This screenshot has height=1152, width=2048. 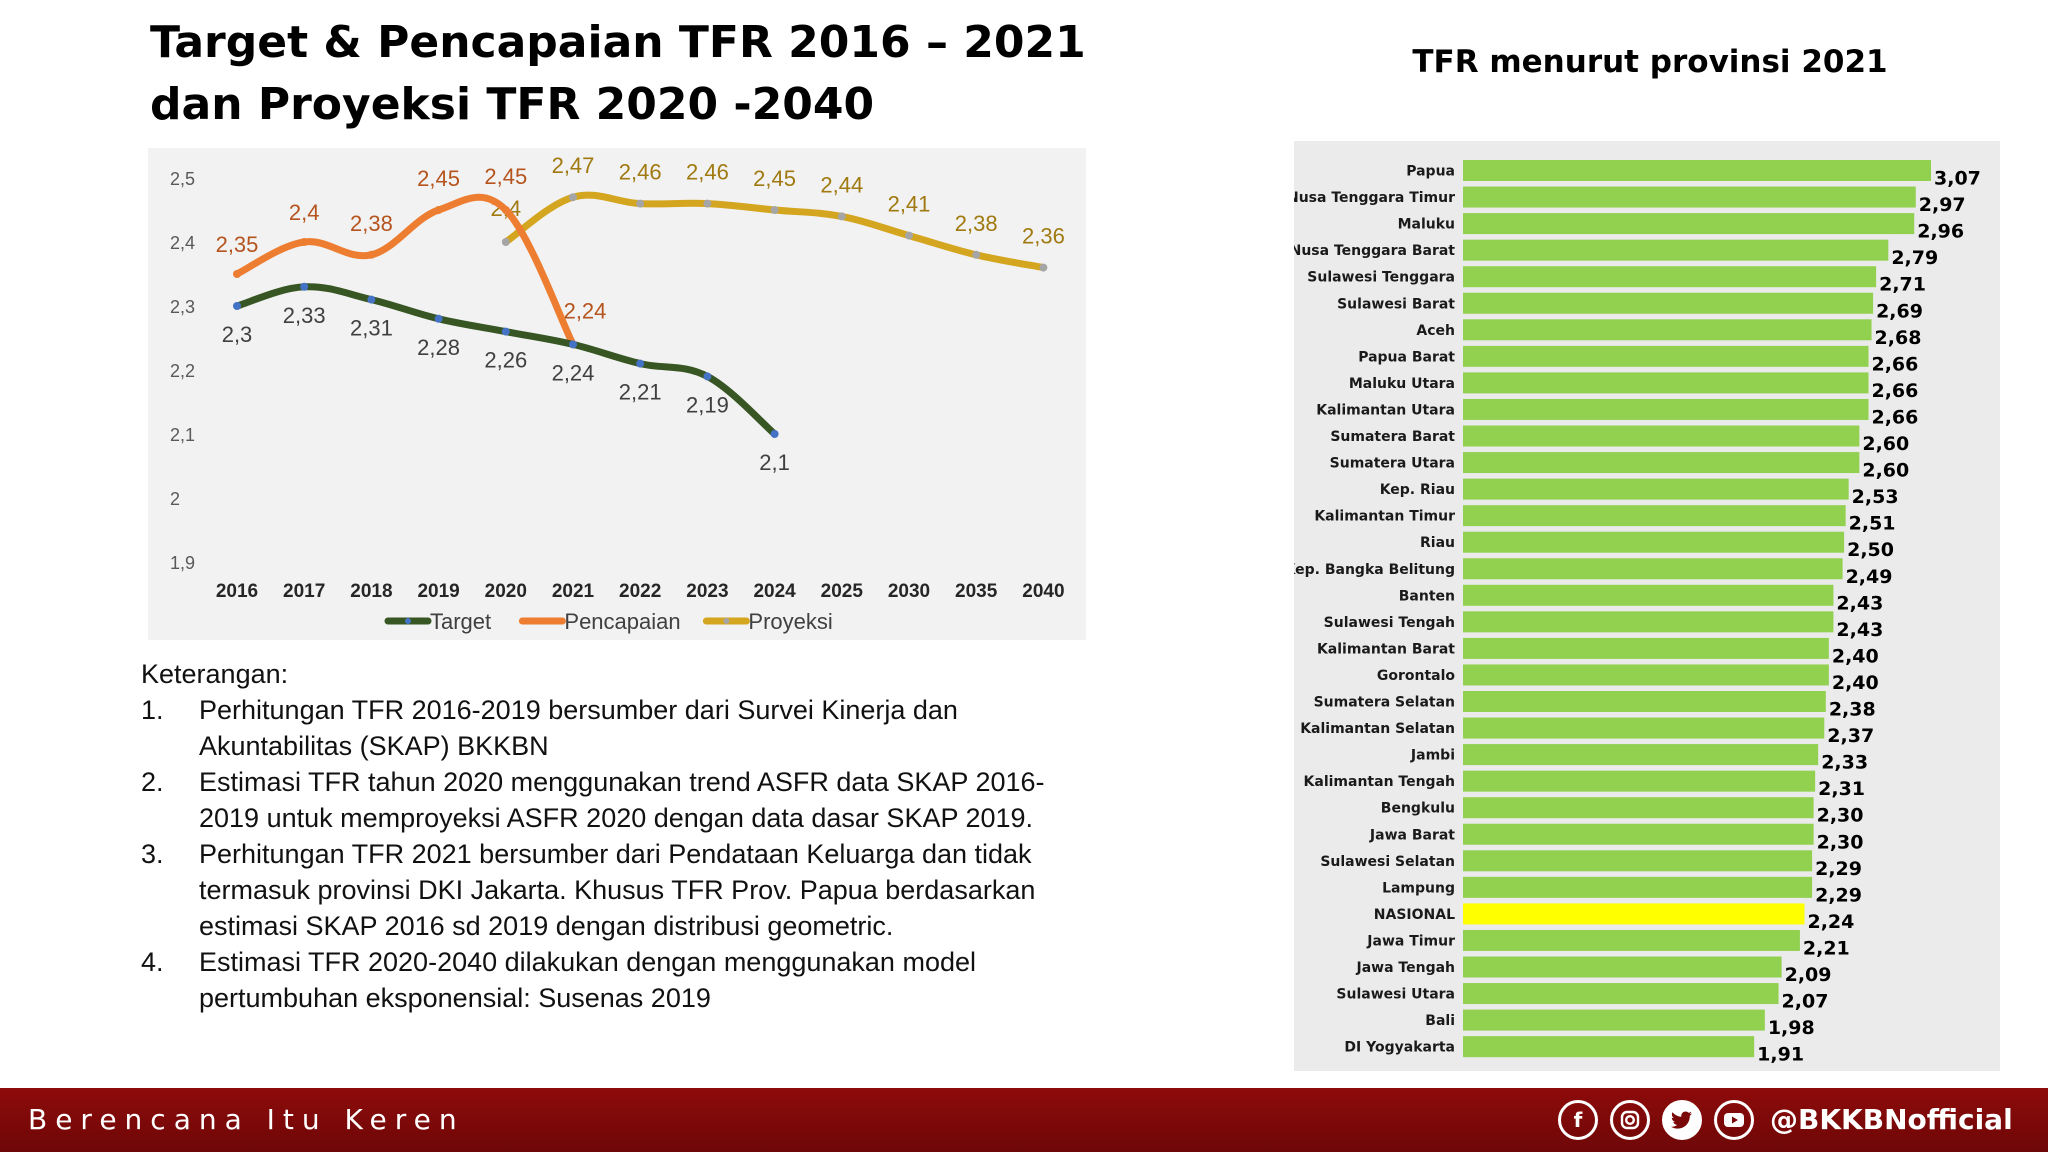 What do you see at coordinates (152, 782) in the screenshot?
I see `note-number: 2.` at bounding box center [152, 782].